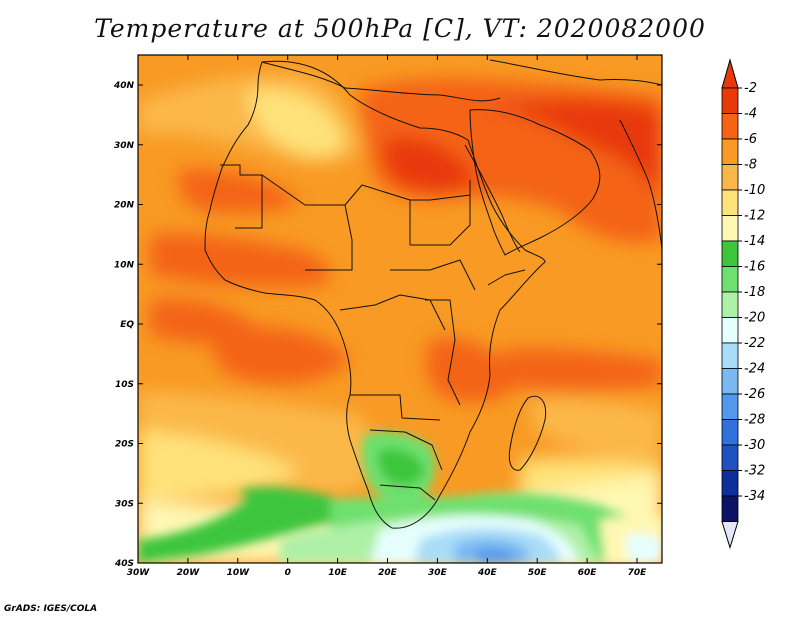 This screenshot has width=800, height=618. I want to click on colorbar-top-arrow, so click(730, 73).